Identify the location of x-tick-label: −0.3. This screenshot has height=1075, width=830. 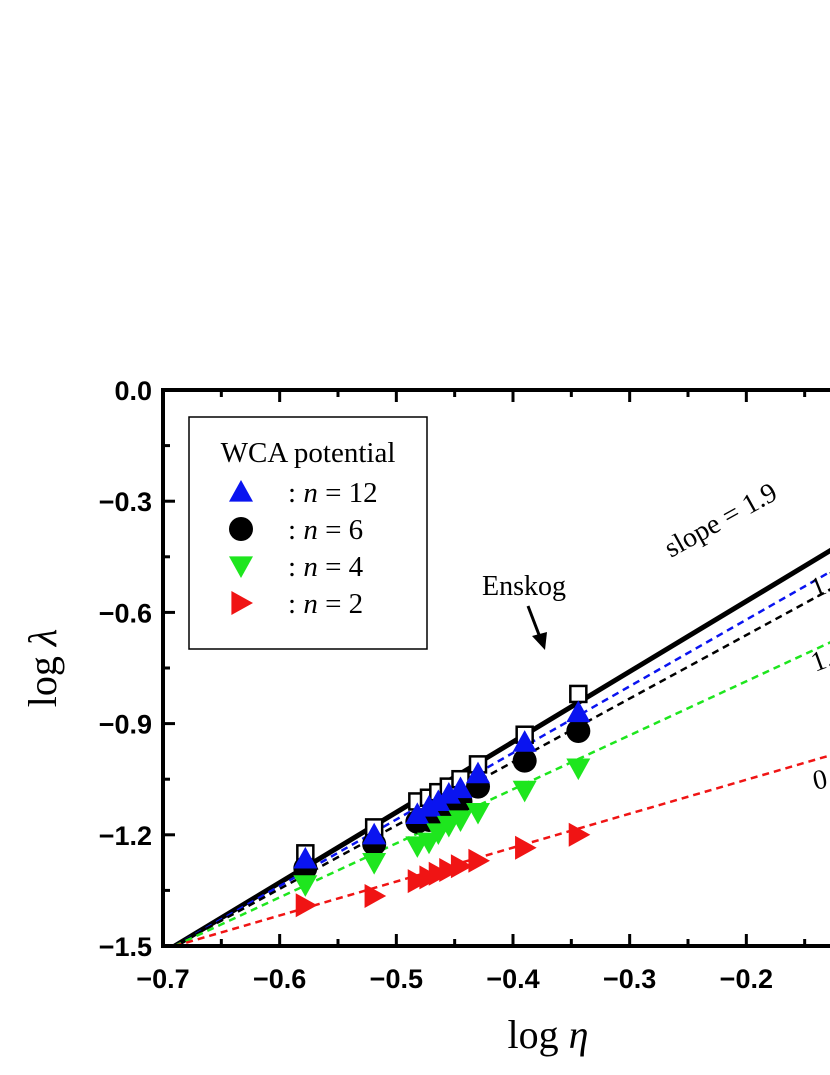
(629, 979).